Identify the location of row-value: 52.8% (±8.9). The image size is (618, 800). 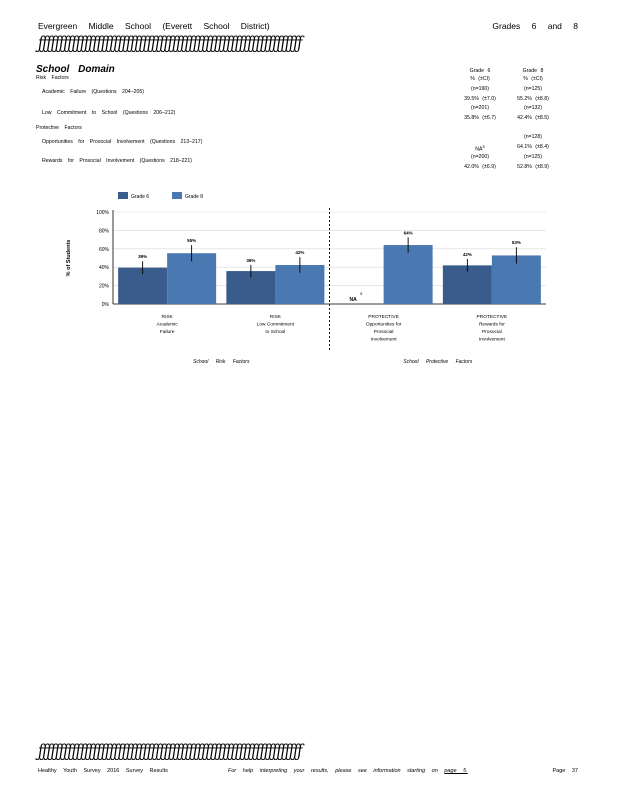
(533, 167).